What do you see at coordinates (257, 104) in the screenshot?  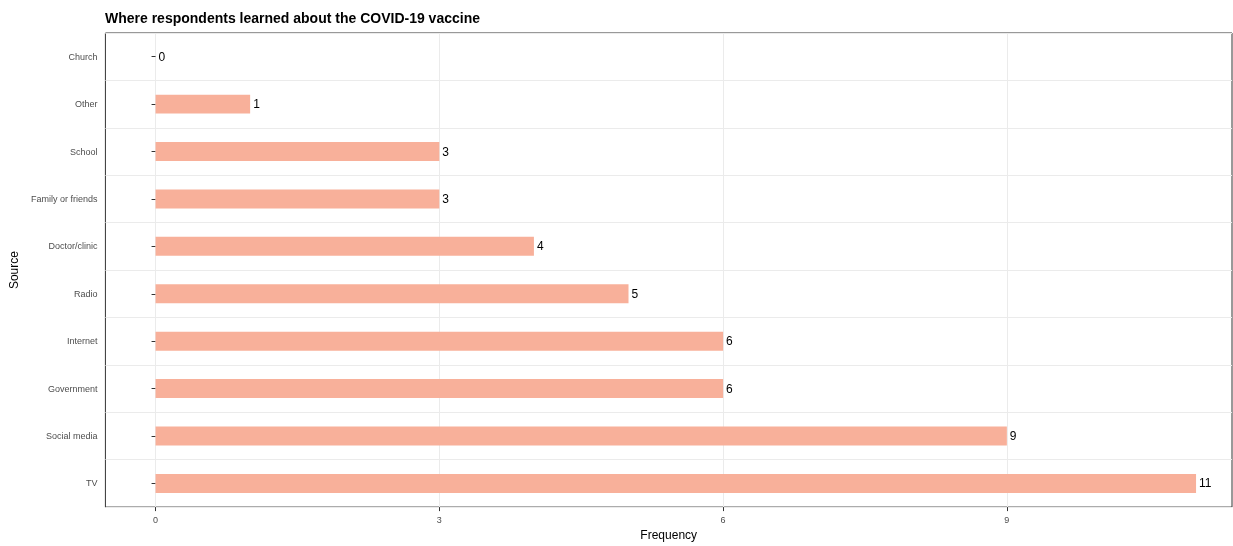 I see `data-label: 1` at bounding box center [257, 104].